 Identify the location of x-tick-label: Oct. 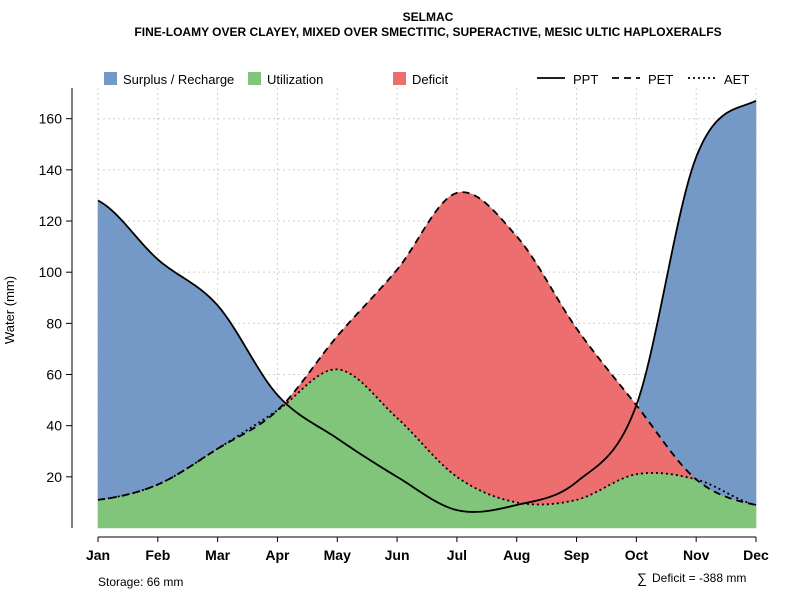
(637, 555).